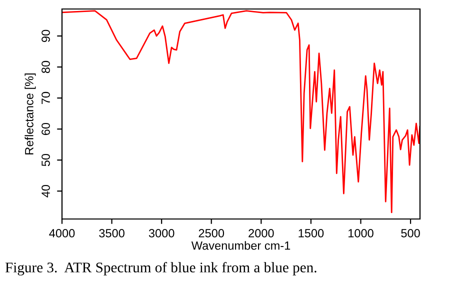 The height and width of the screenshot is (304, 451). I want to click on y-tick-label: 60, so click(46, 129).